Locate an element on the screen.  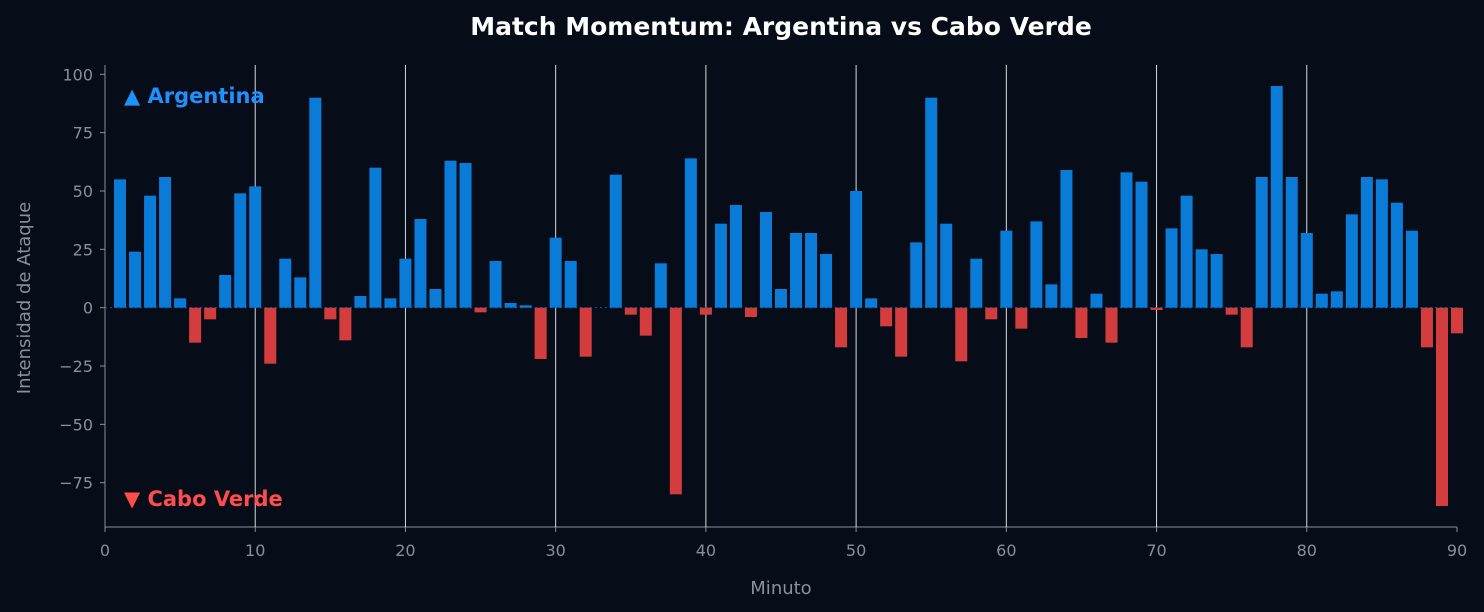
y-tick-label: 50 is located at coordinates (83, 191).